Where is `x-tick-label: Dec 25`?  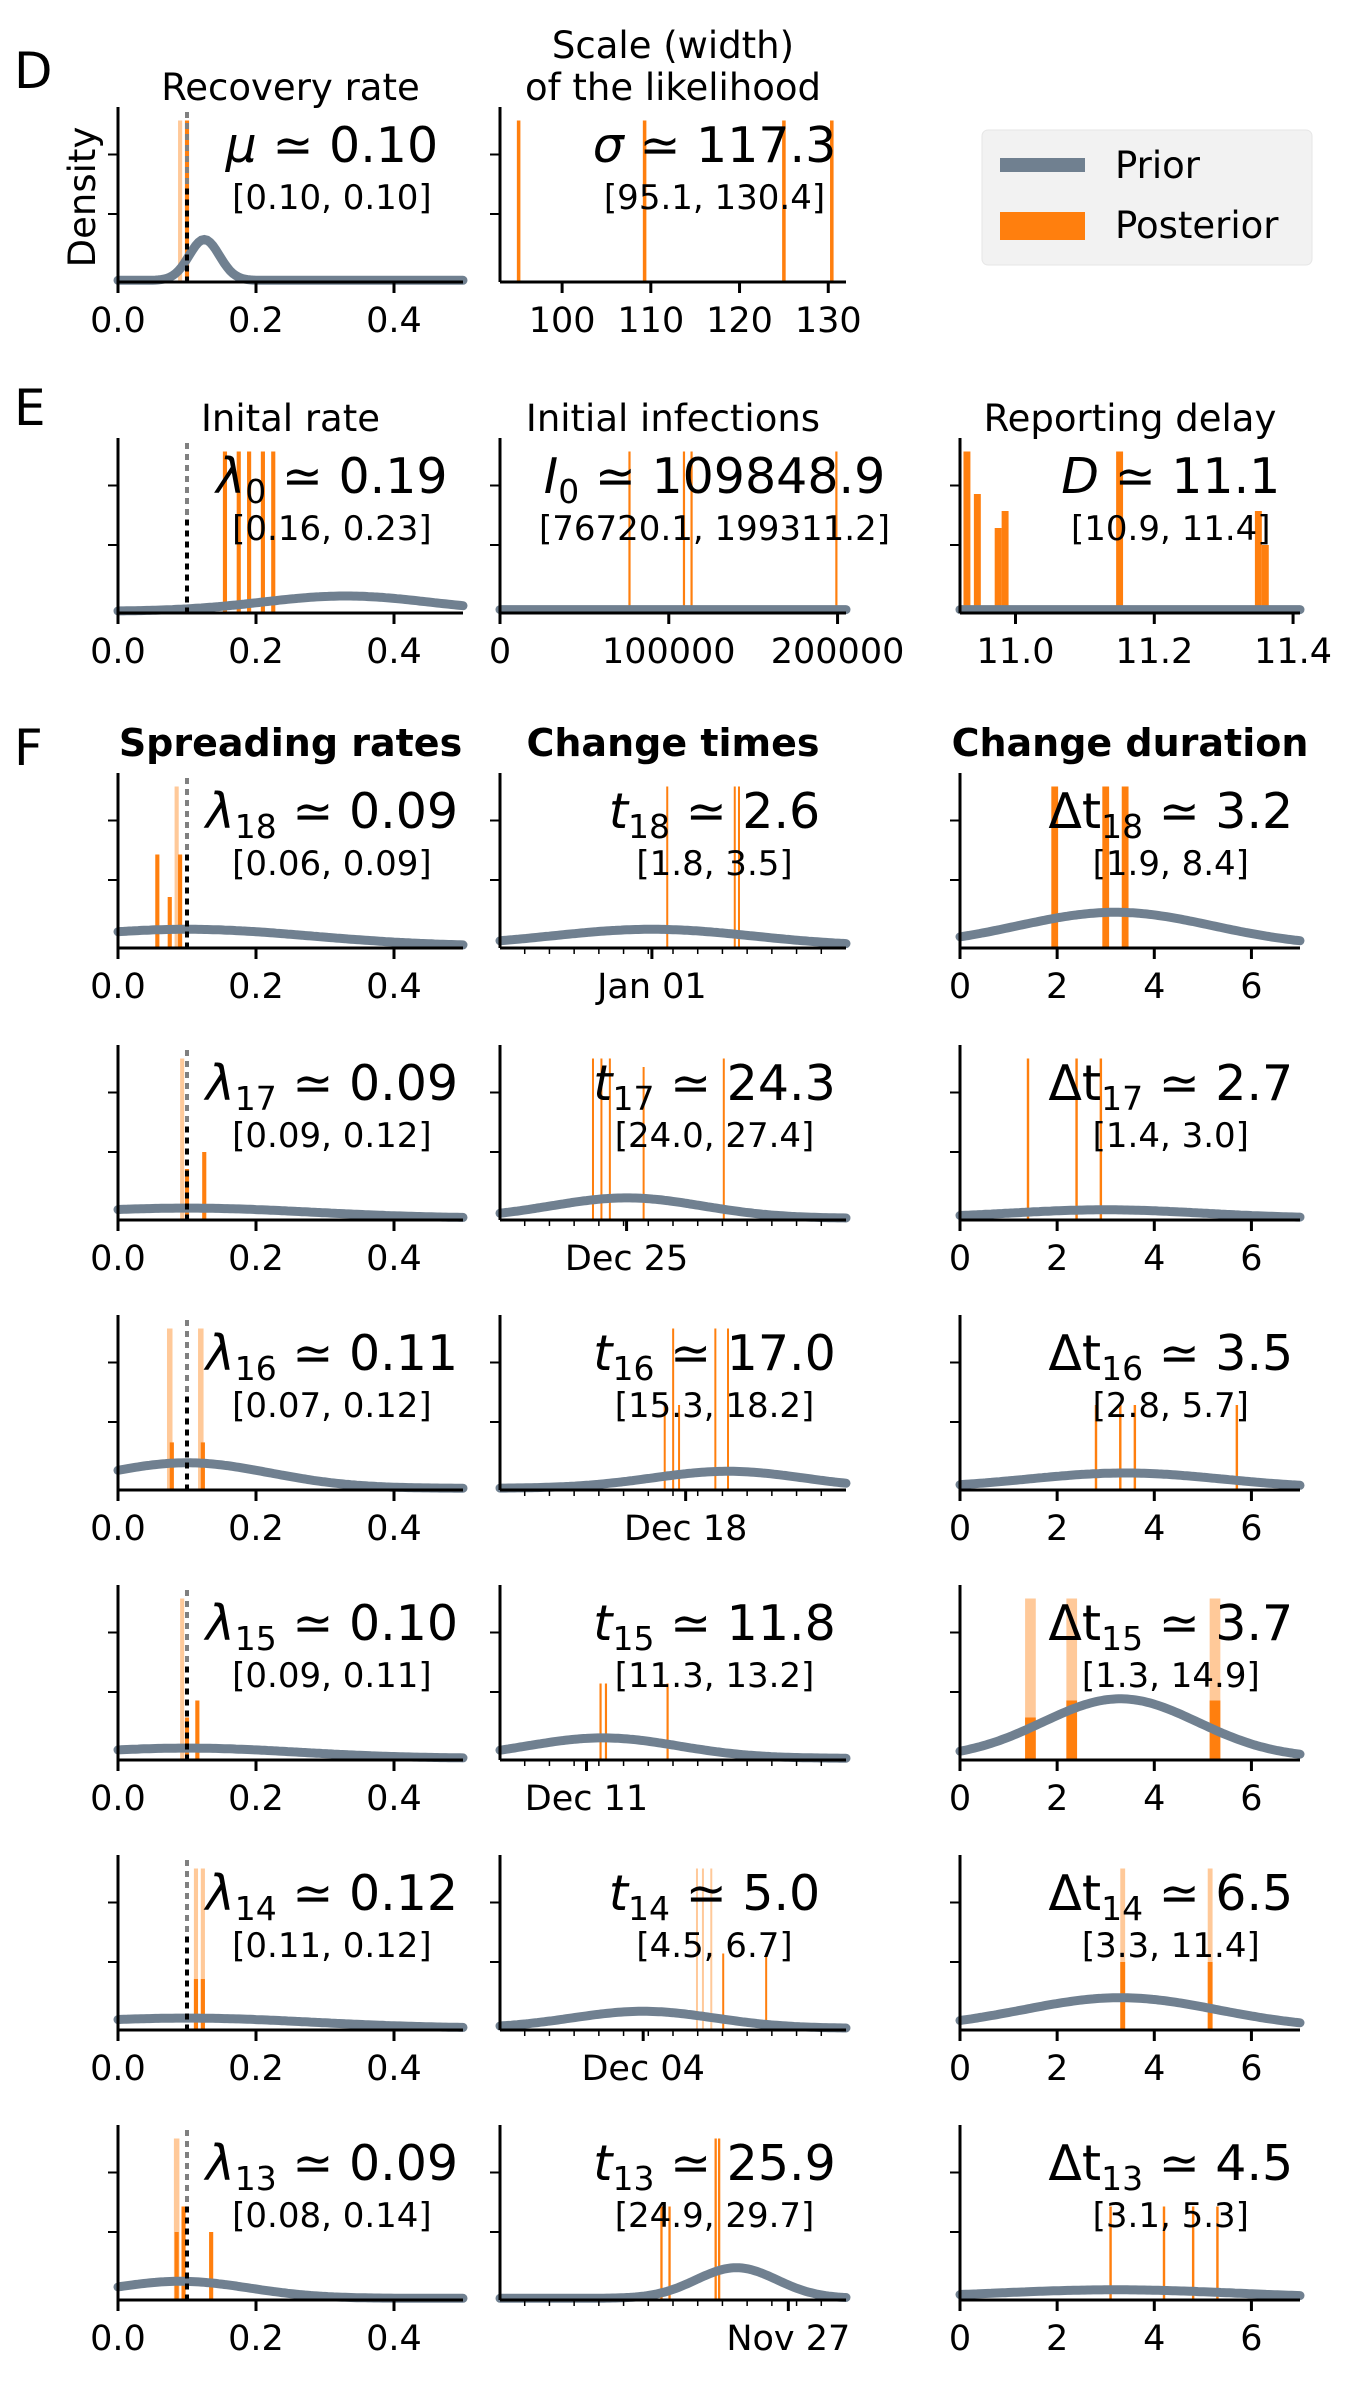 x-tick-label: Dec 25 is located at coordinates (626, 1259).